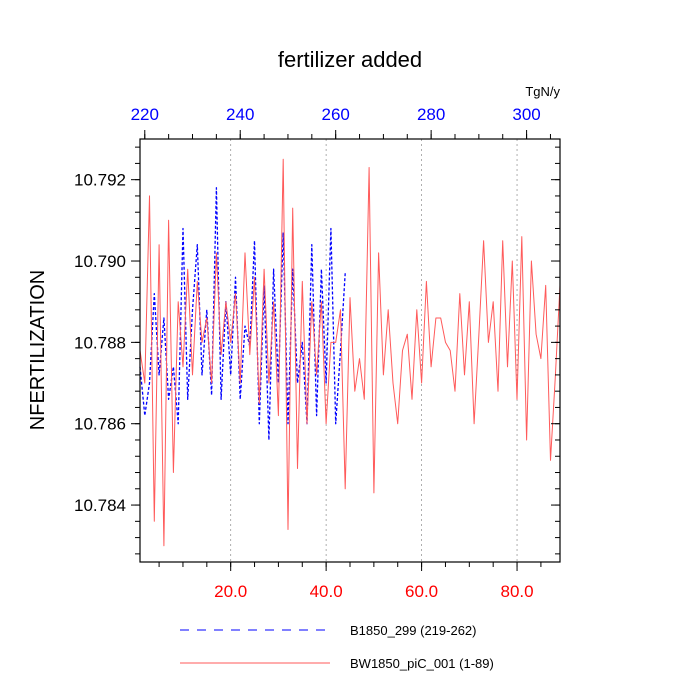 The height and width of the screenshot is (700, 700). What do you see at coordinates (240, 114) in the screenshot?
I see `top-tick-label: 240` at bounding box center [240, 114].